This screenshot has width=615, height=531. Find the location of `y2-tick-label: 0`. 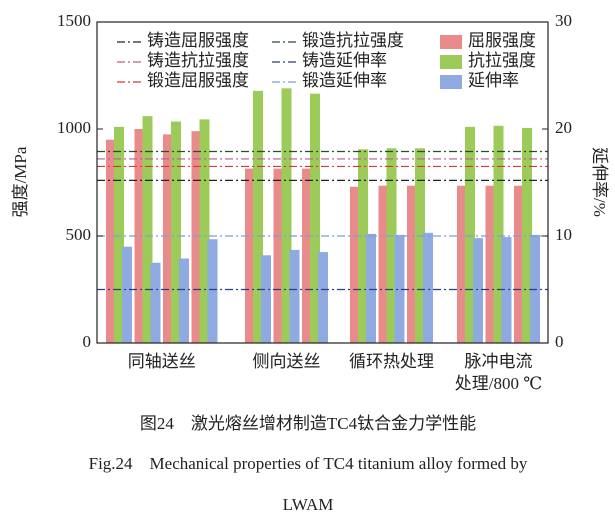

y2-tick-label: 0 is located at coordinates (559, 341).